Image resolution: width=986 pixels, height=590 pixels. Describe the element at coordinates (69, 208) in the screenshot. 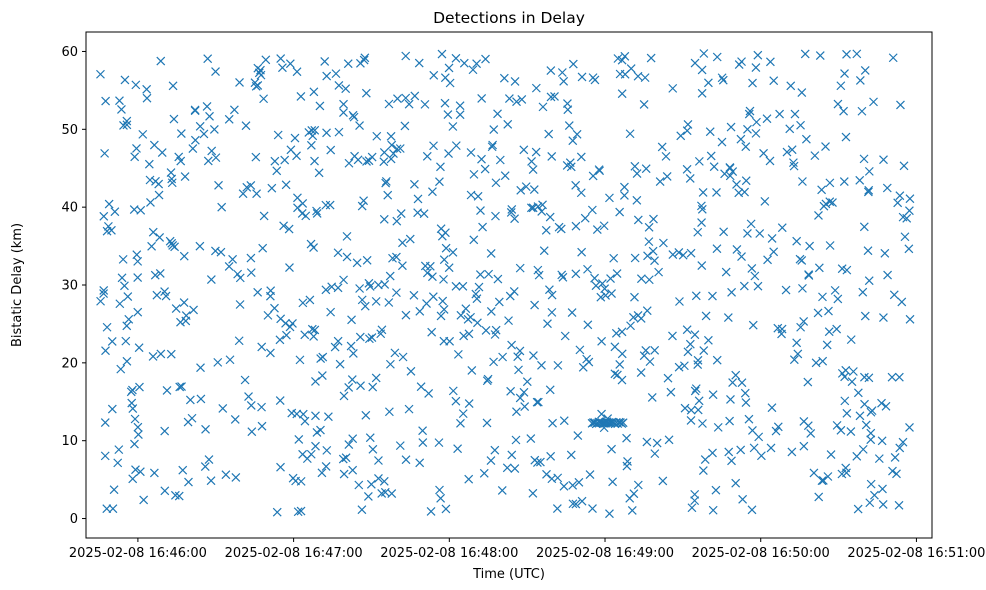

I see `y-tick-label: 40` at that location.